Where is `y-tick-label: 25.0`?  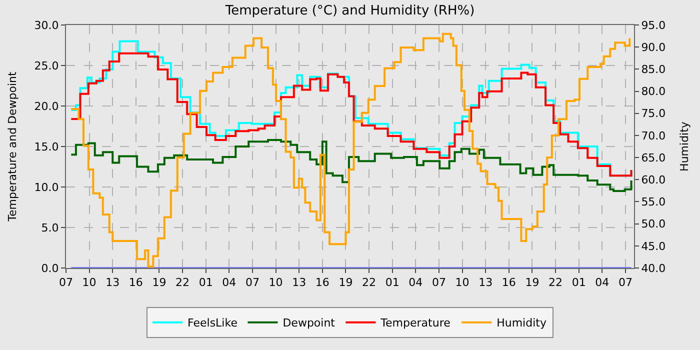 y-tick-label: 25.0 is located at coordinates (46, 65).